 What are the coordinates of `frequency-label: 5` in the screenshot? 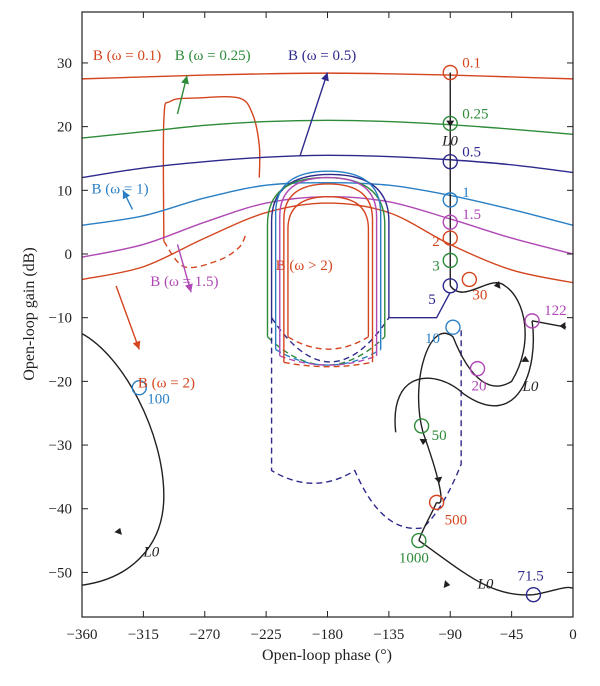 It's located at (432, 300).